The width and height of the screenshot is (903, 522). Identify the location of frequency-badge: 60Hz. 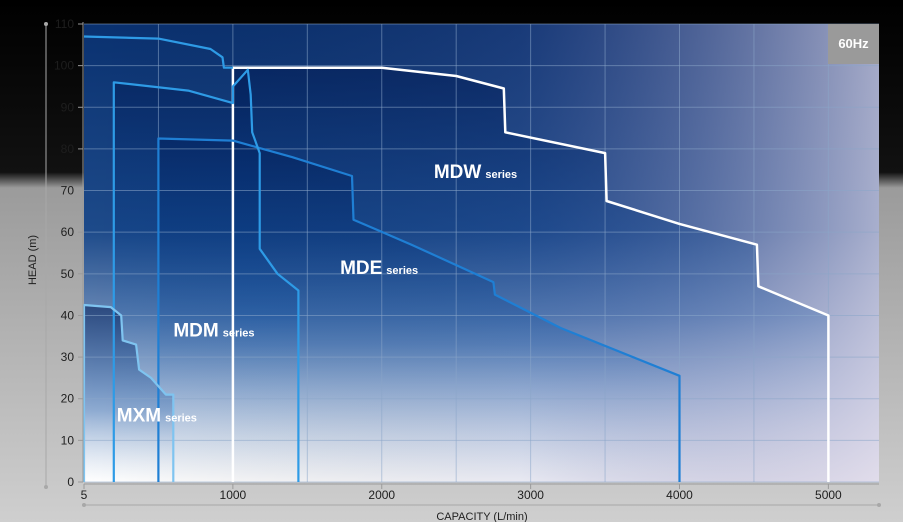
(853, 43).